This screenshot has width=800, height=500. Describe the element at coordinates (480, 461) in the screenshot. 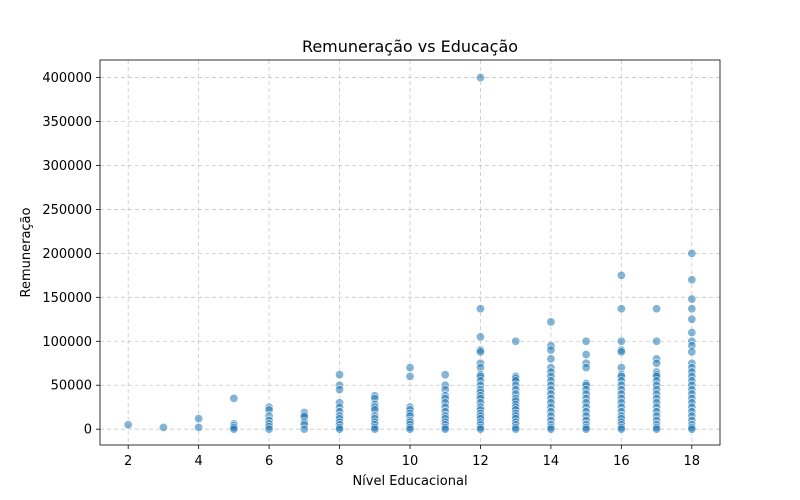

I see `x-tick-label: 12` at that location.